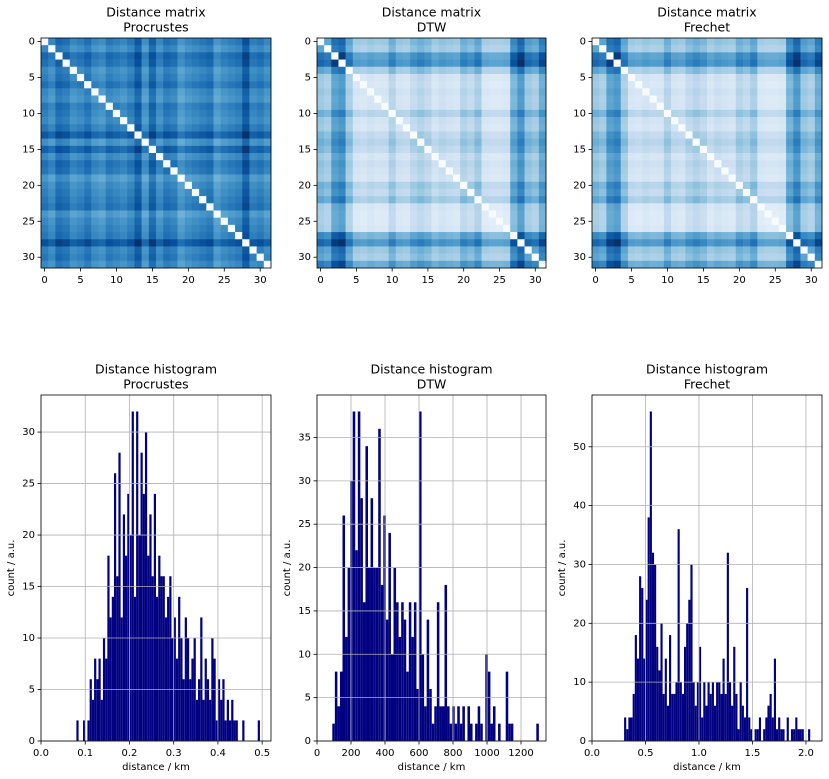 This screenshot has width=829, height=779. Describe the element at coordinates (156, 369) in the screenshot. I see `chart-title: Distance histogram` at that location.